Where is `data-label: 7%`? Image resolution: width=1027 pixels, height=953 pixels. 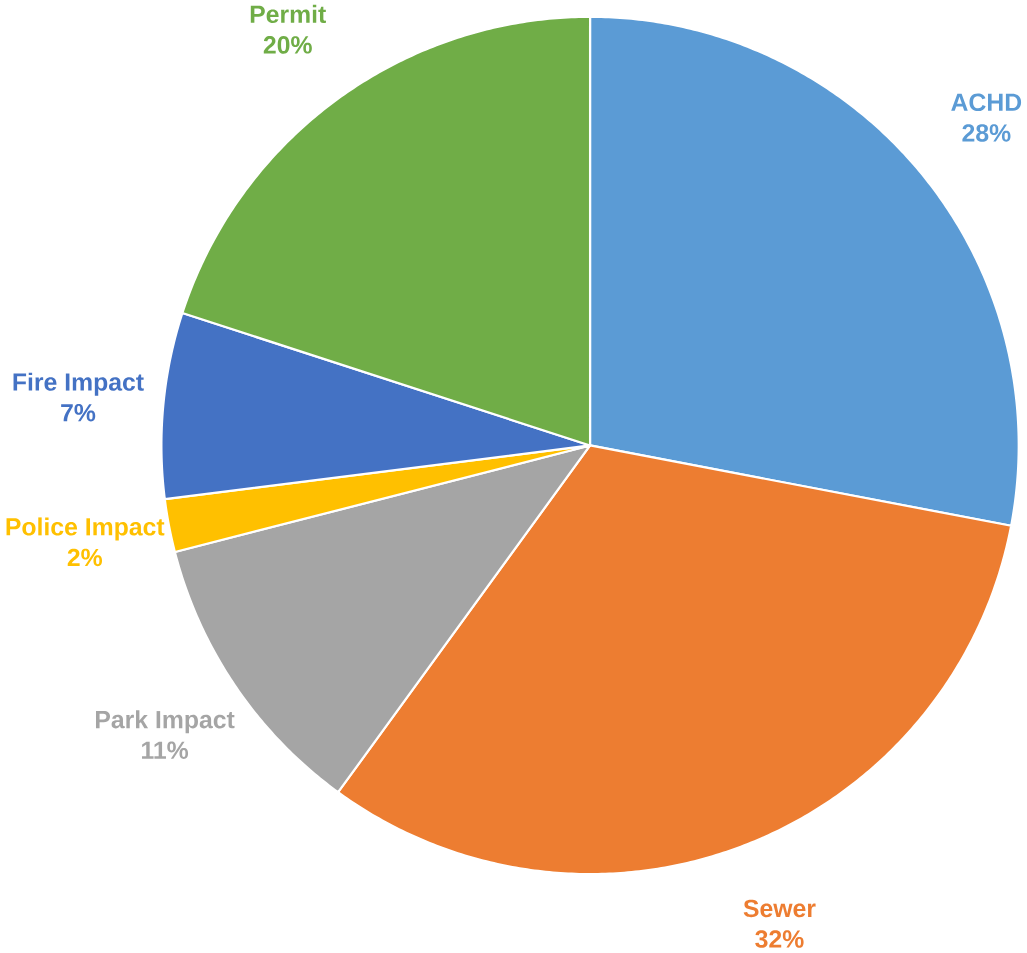 data-label: 7% is located at coordinates (78, 413).